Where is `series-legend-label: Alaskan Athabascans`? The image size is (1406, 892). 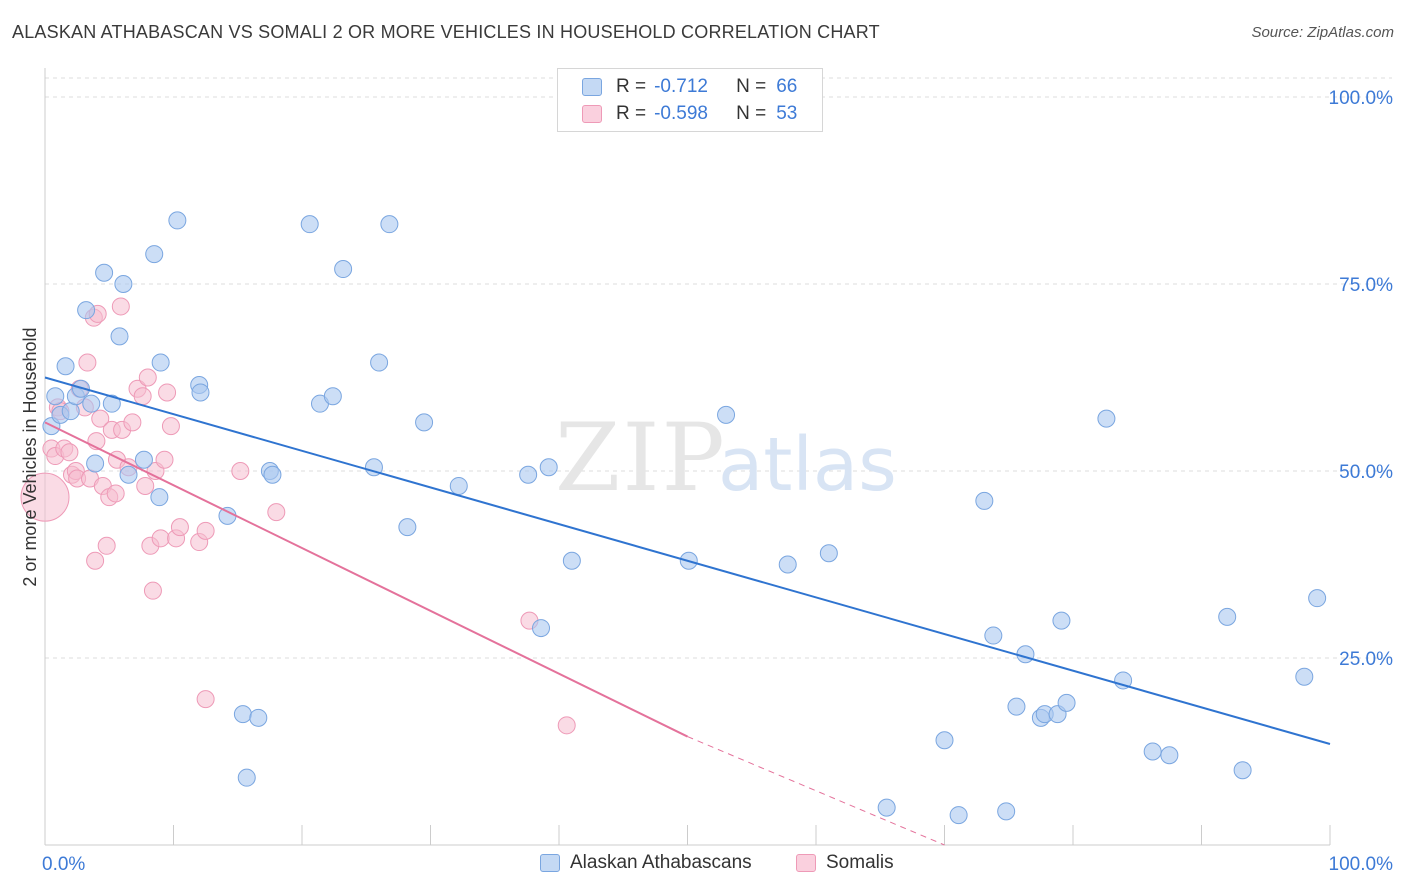
series-legend-label: Alaskan Athabascans is located at coordinates (661, 862).